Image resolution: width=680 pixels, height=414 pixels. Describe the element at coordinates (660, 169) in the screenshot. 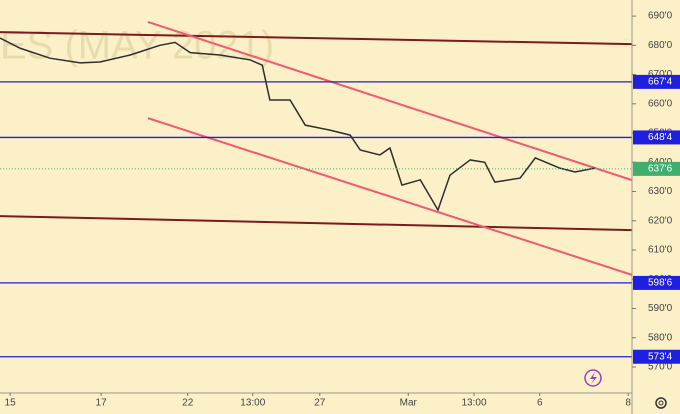

I see `current-price-label: 637'6` at that location.